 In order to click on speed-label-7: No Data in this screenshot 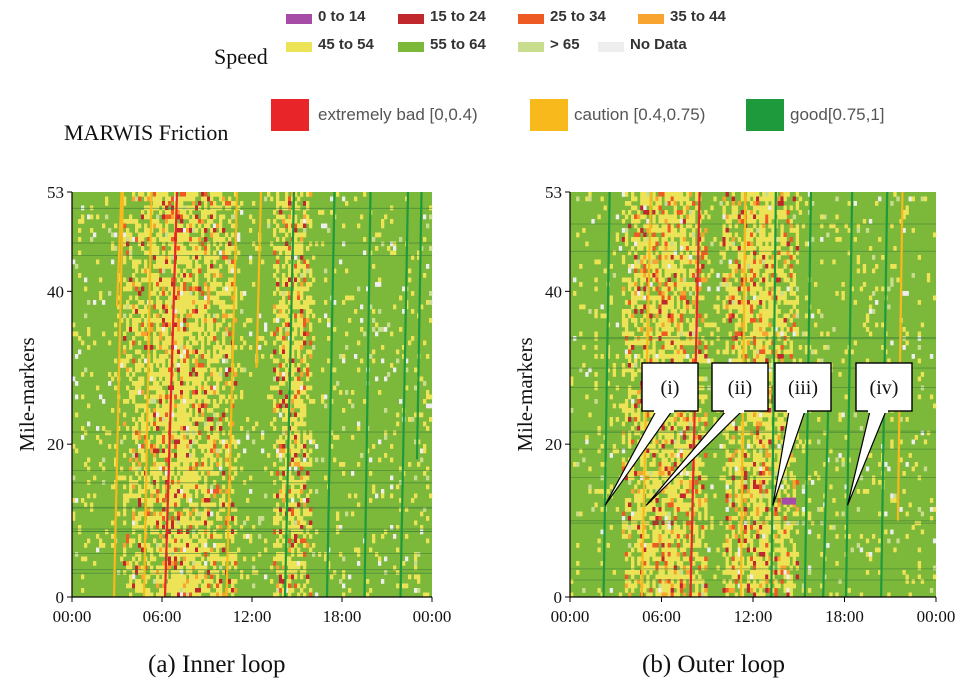, I will do `click(658, 44)`.